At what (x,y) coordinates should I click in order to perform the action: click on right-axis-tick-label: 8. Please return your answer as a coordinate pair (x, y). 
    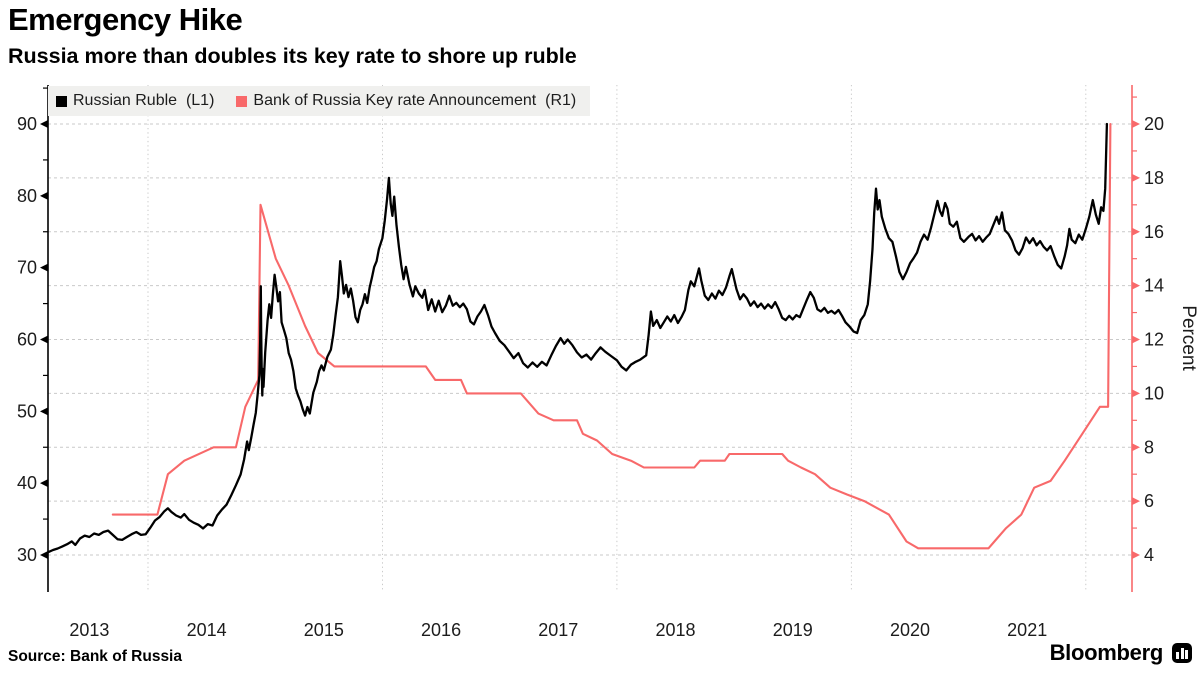
    Looking at the image, I should click on (1149, 447).